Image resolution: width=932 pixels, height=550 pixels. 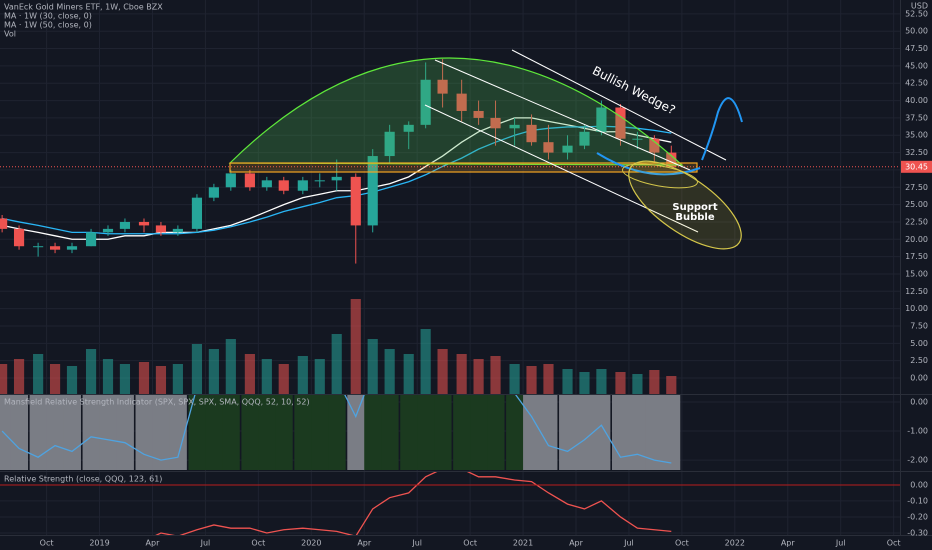 What do you see at coordinates (685, 205) in the screenshot?
I see `support-bubble` at bounding box center [685, 205].